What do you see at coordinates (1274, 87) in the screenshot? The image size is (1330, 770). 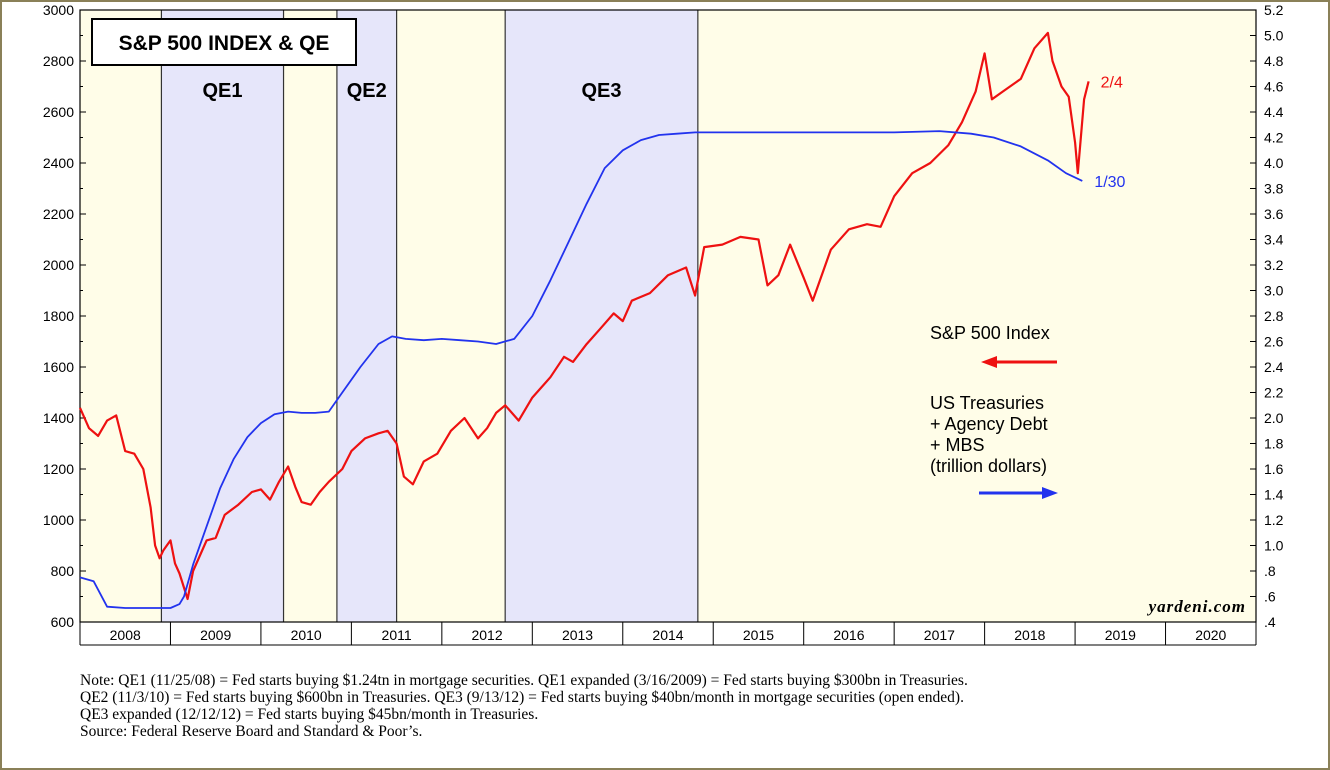 I see `right-tick-label: 4.6` at bounding box center [1274, 87].